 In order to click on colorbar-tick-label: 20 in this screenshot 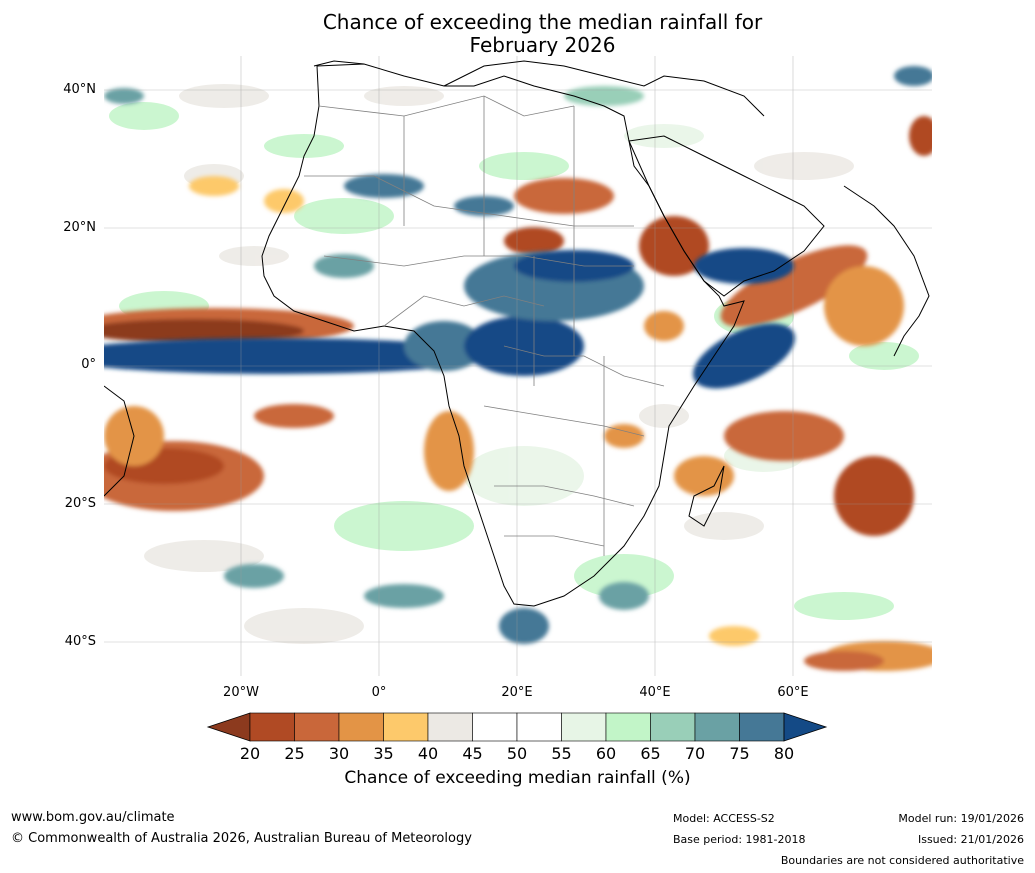, I will do `click(250, 753)`.